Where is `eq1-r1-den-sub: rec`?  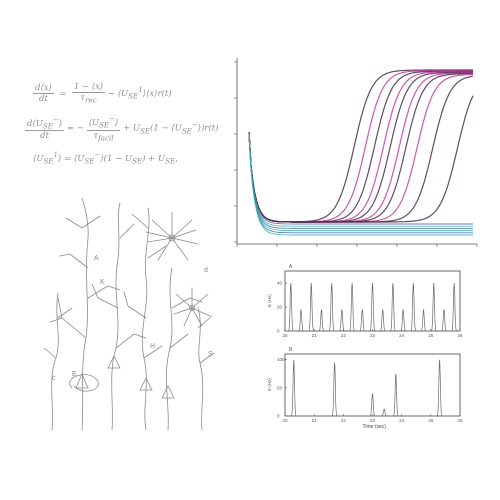 eq1-r1-den-sub: rec is located at coordinates (91, 100).